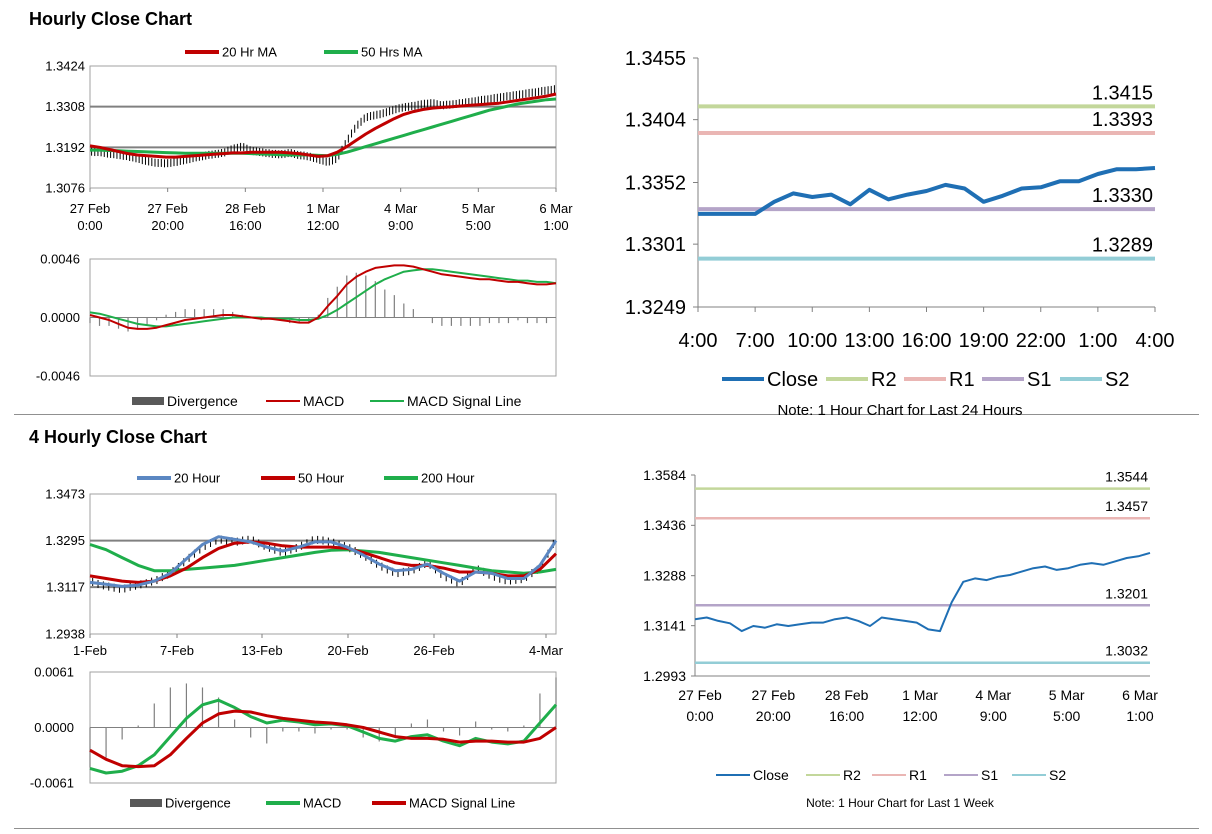 The height and width of the screenshot is (834, 1212). Describe the element at coordinates (322, 803) in the screenshot. I see `legend-four-hourly-macd-label: MACD` at that location.